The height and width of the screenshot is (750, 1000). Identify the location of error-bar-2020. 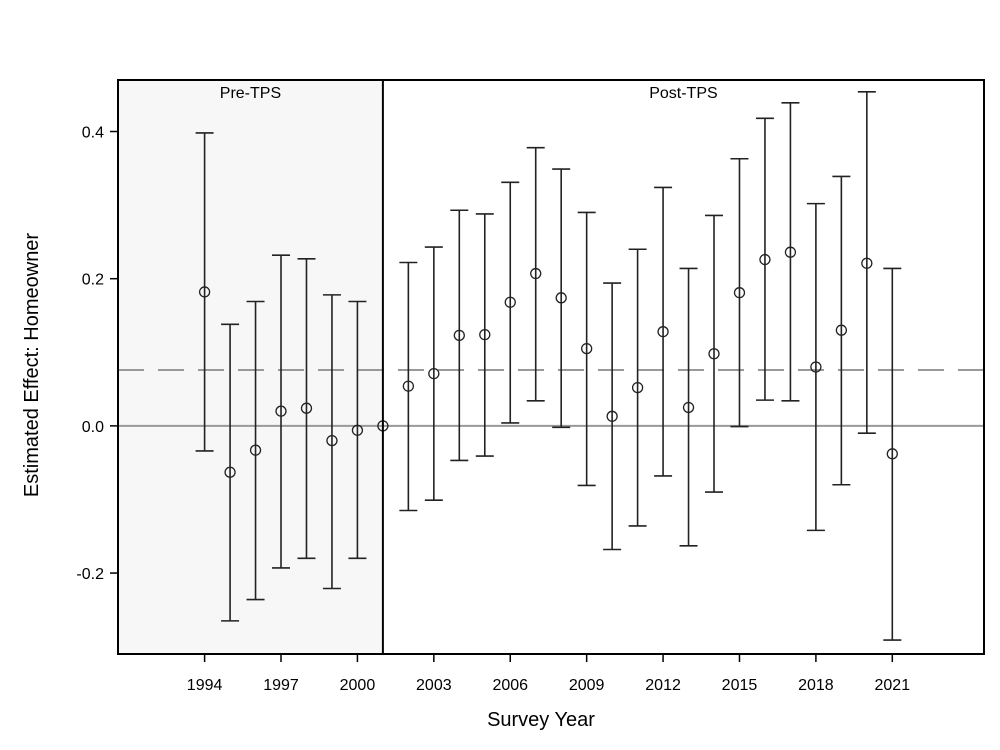
(866, 262).